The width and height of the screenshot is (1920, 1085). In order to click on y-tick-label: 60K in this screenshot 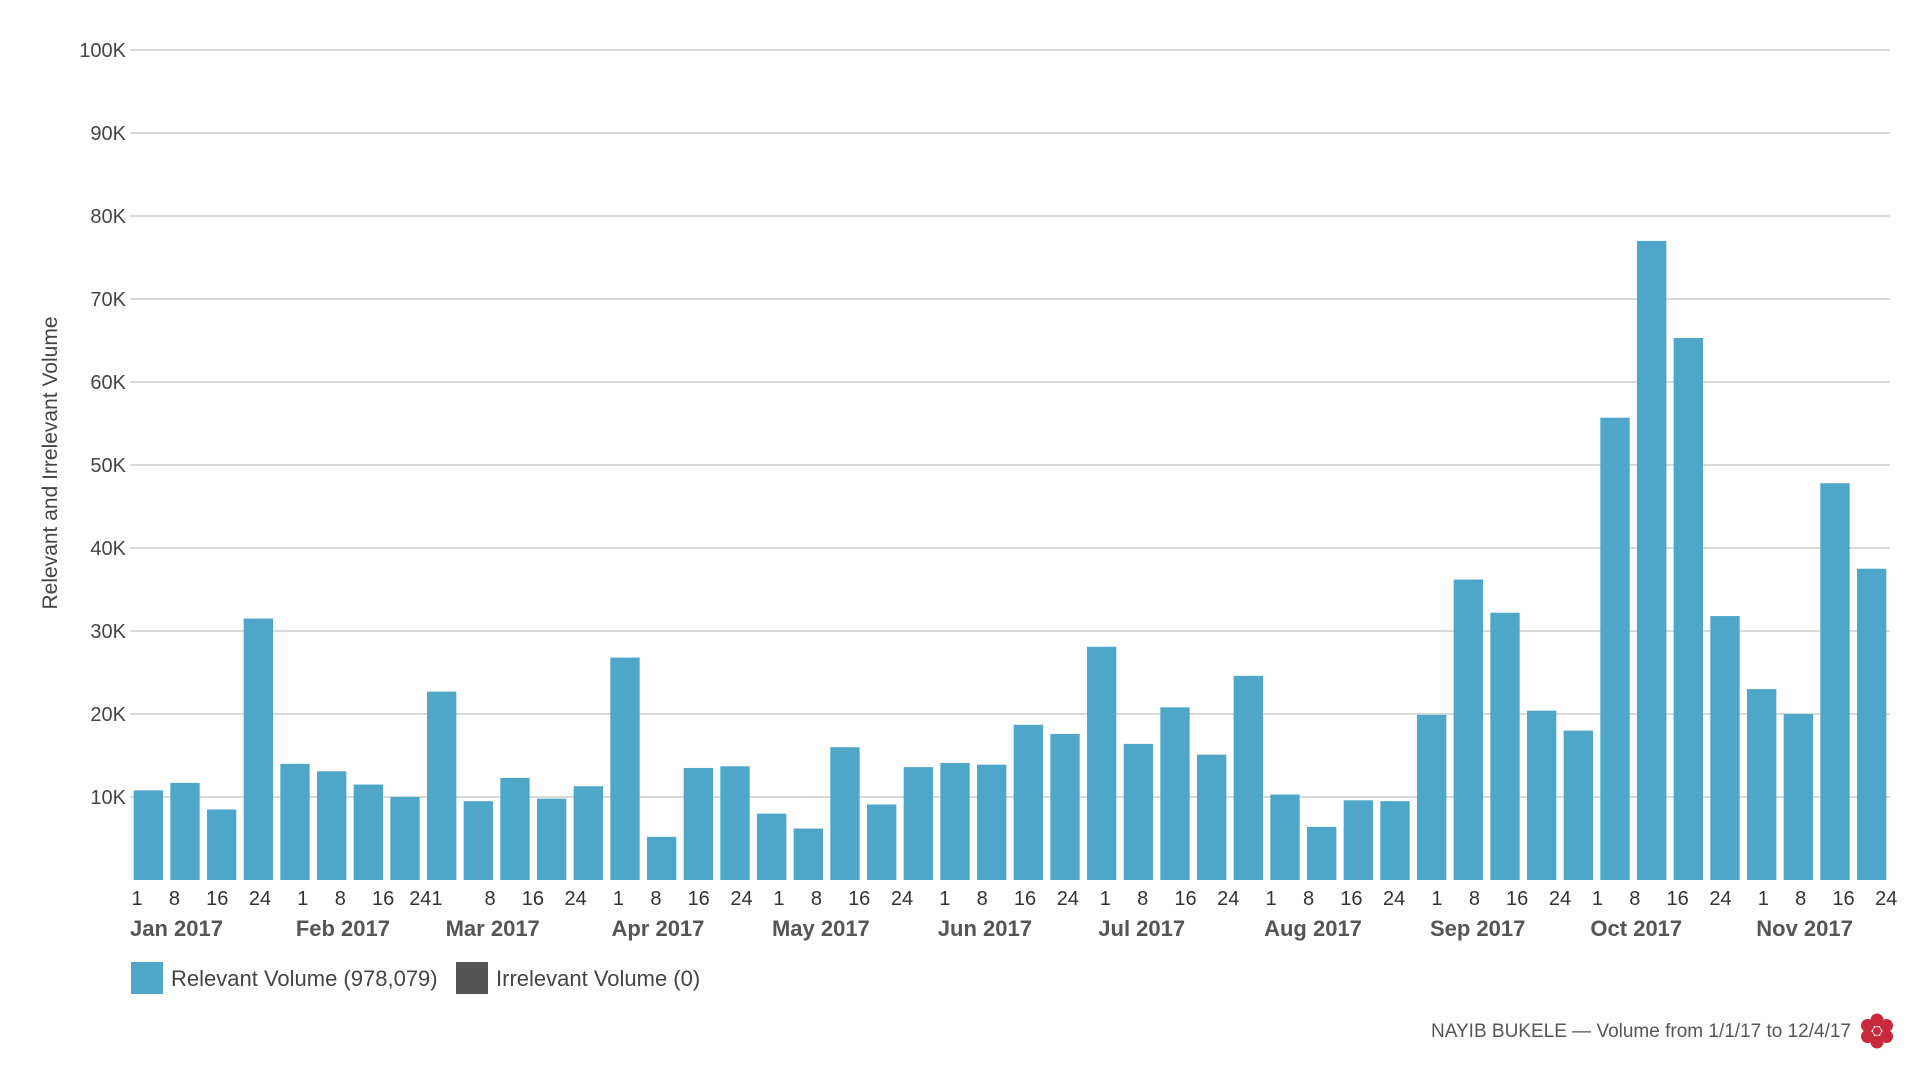, I will do `click(108, 383)`.